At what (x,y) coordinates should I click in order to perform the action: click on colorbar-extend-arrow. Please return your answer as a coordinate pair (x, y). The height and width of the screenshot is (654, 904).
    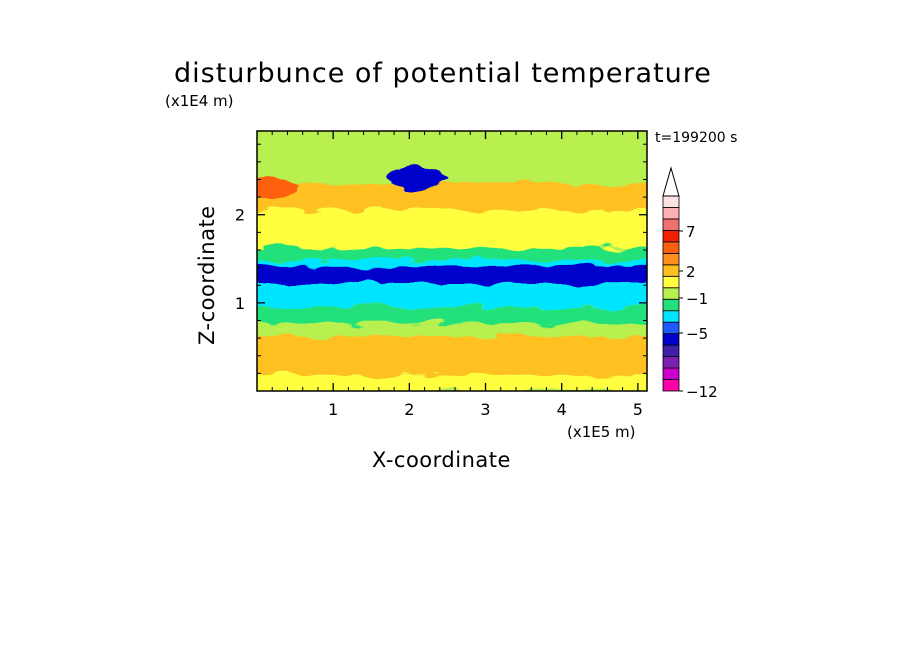
    Looking at the image, I should click on (671, 181).